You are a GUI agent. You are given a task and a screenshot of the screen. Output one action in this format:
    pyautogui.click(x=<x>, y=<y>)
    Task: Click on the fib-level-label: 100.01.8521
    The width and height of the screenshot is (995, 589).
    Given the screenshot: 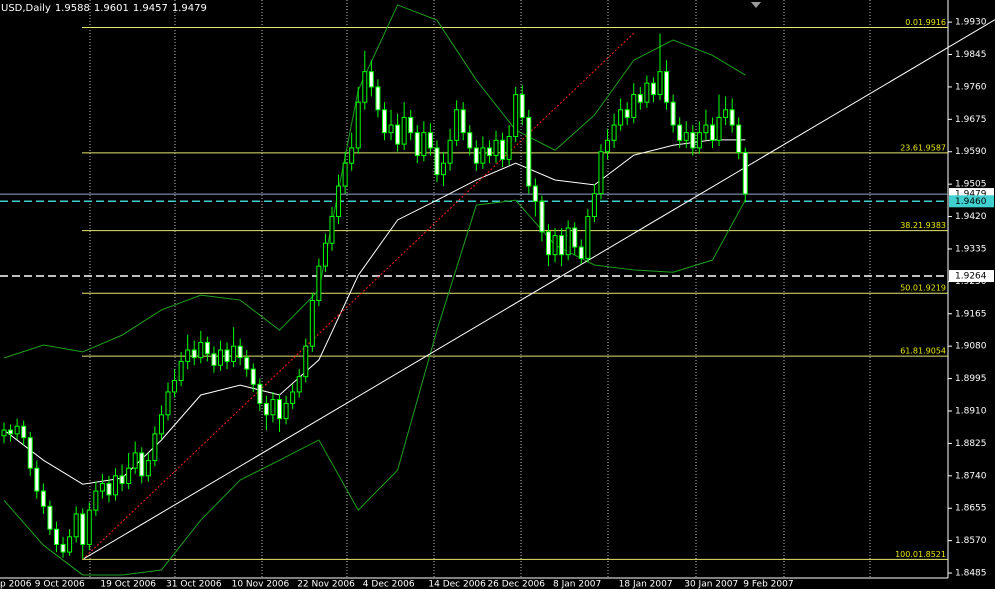 What is the action you would take?
    pyautogui.click(x=920, y=554)
    